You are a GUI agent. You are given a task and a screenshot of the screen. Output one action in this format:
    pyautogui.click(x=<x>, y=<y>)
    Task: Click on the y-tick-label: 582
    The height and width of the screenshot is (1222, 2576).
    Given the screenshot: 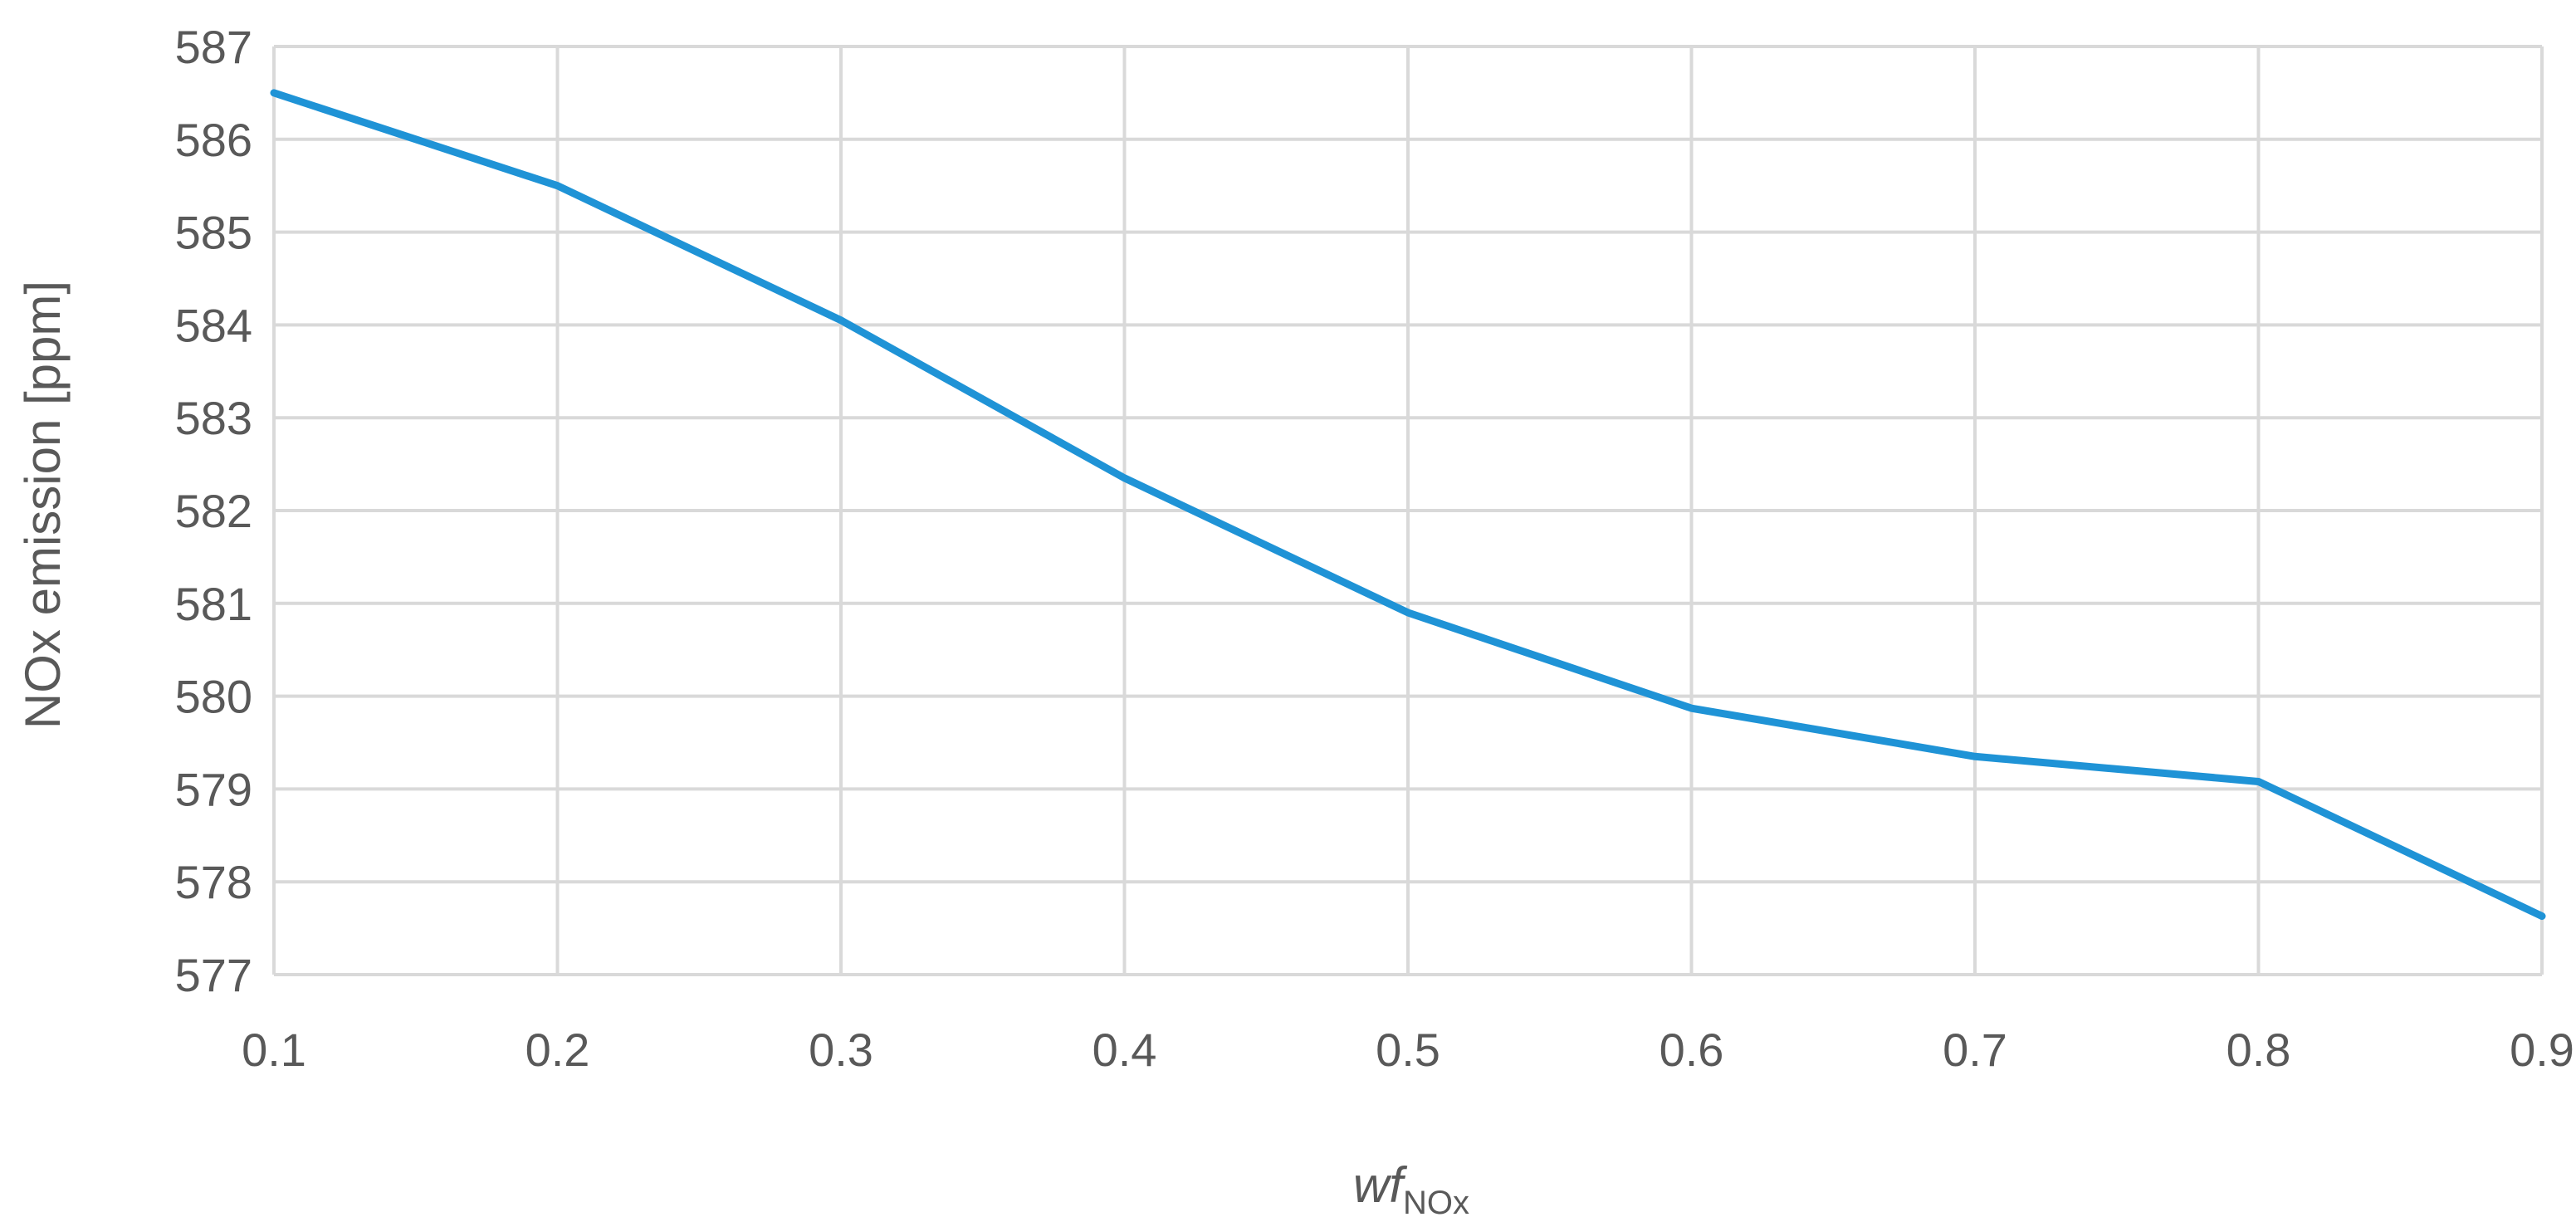 What is the action you would take?
    pyautogui.click(x=213, y=511)
    